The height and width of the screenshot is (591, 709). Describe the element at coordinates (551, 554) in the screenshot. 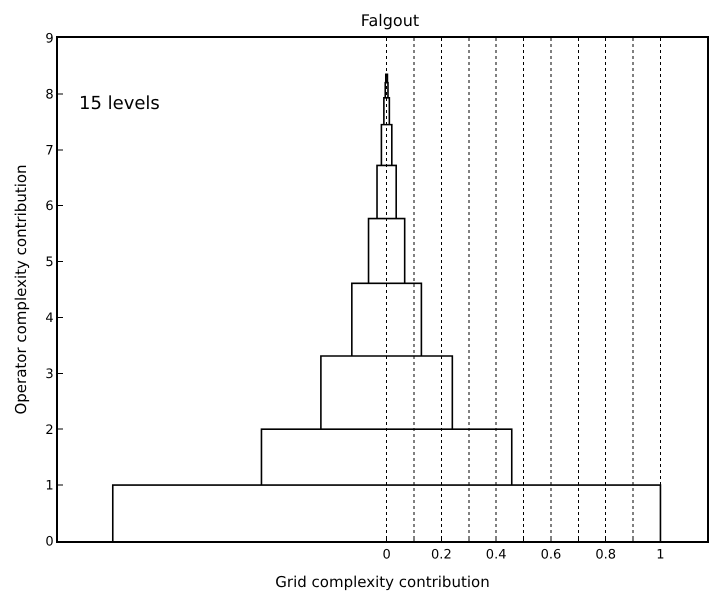

I see `x-tick-label: 0.6` at that location.